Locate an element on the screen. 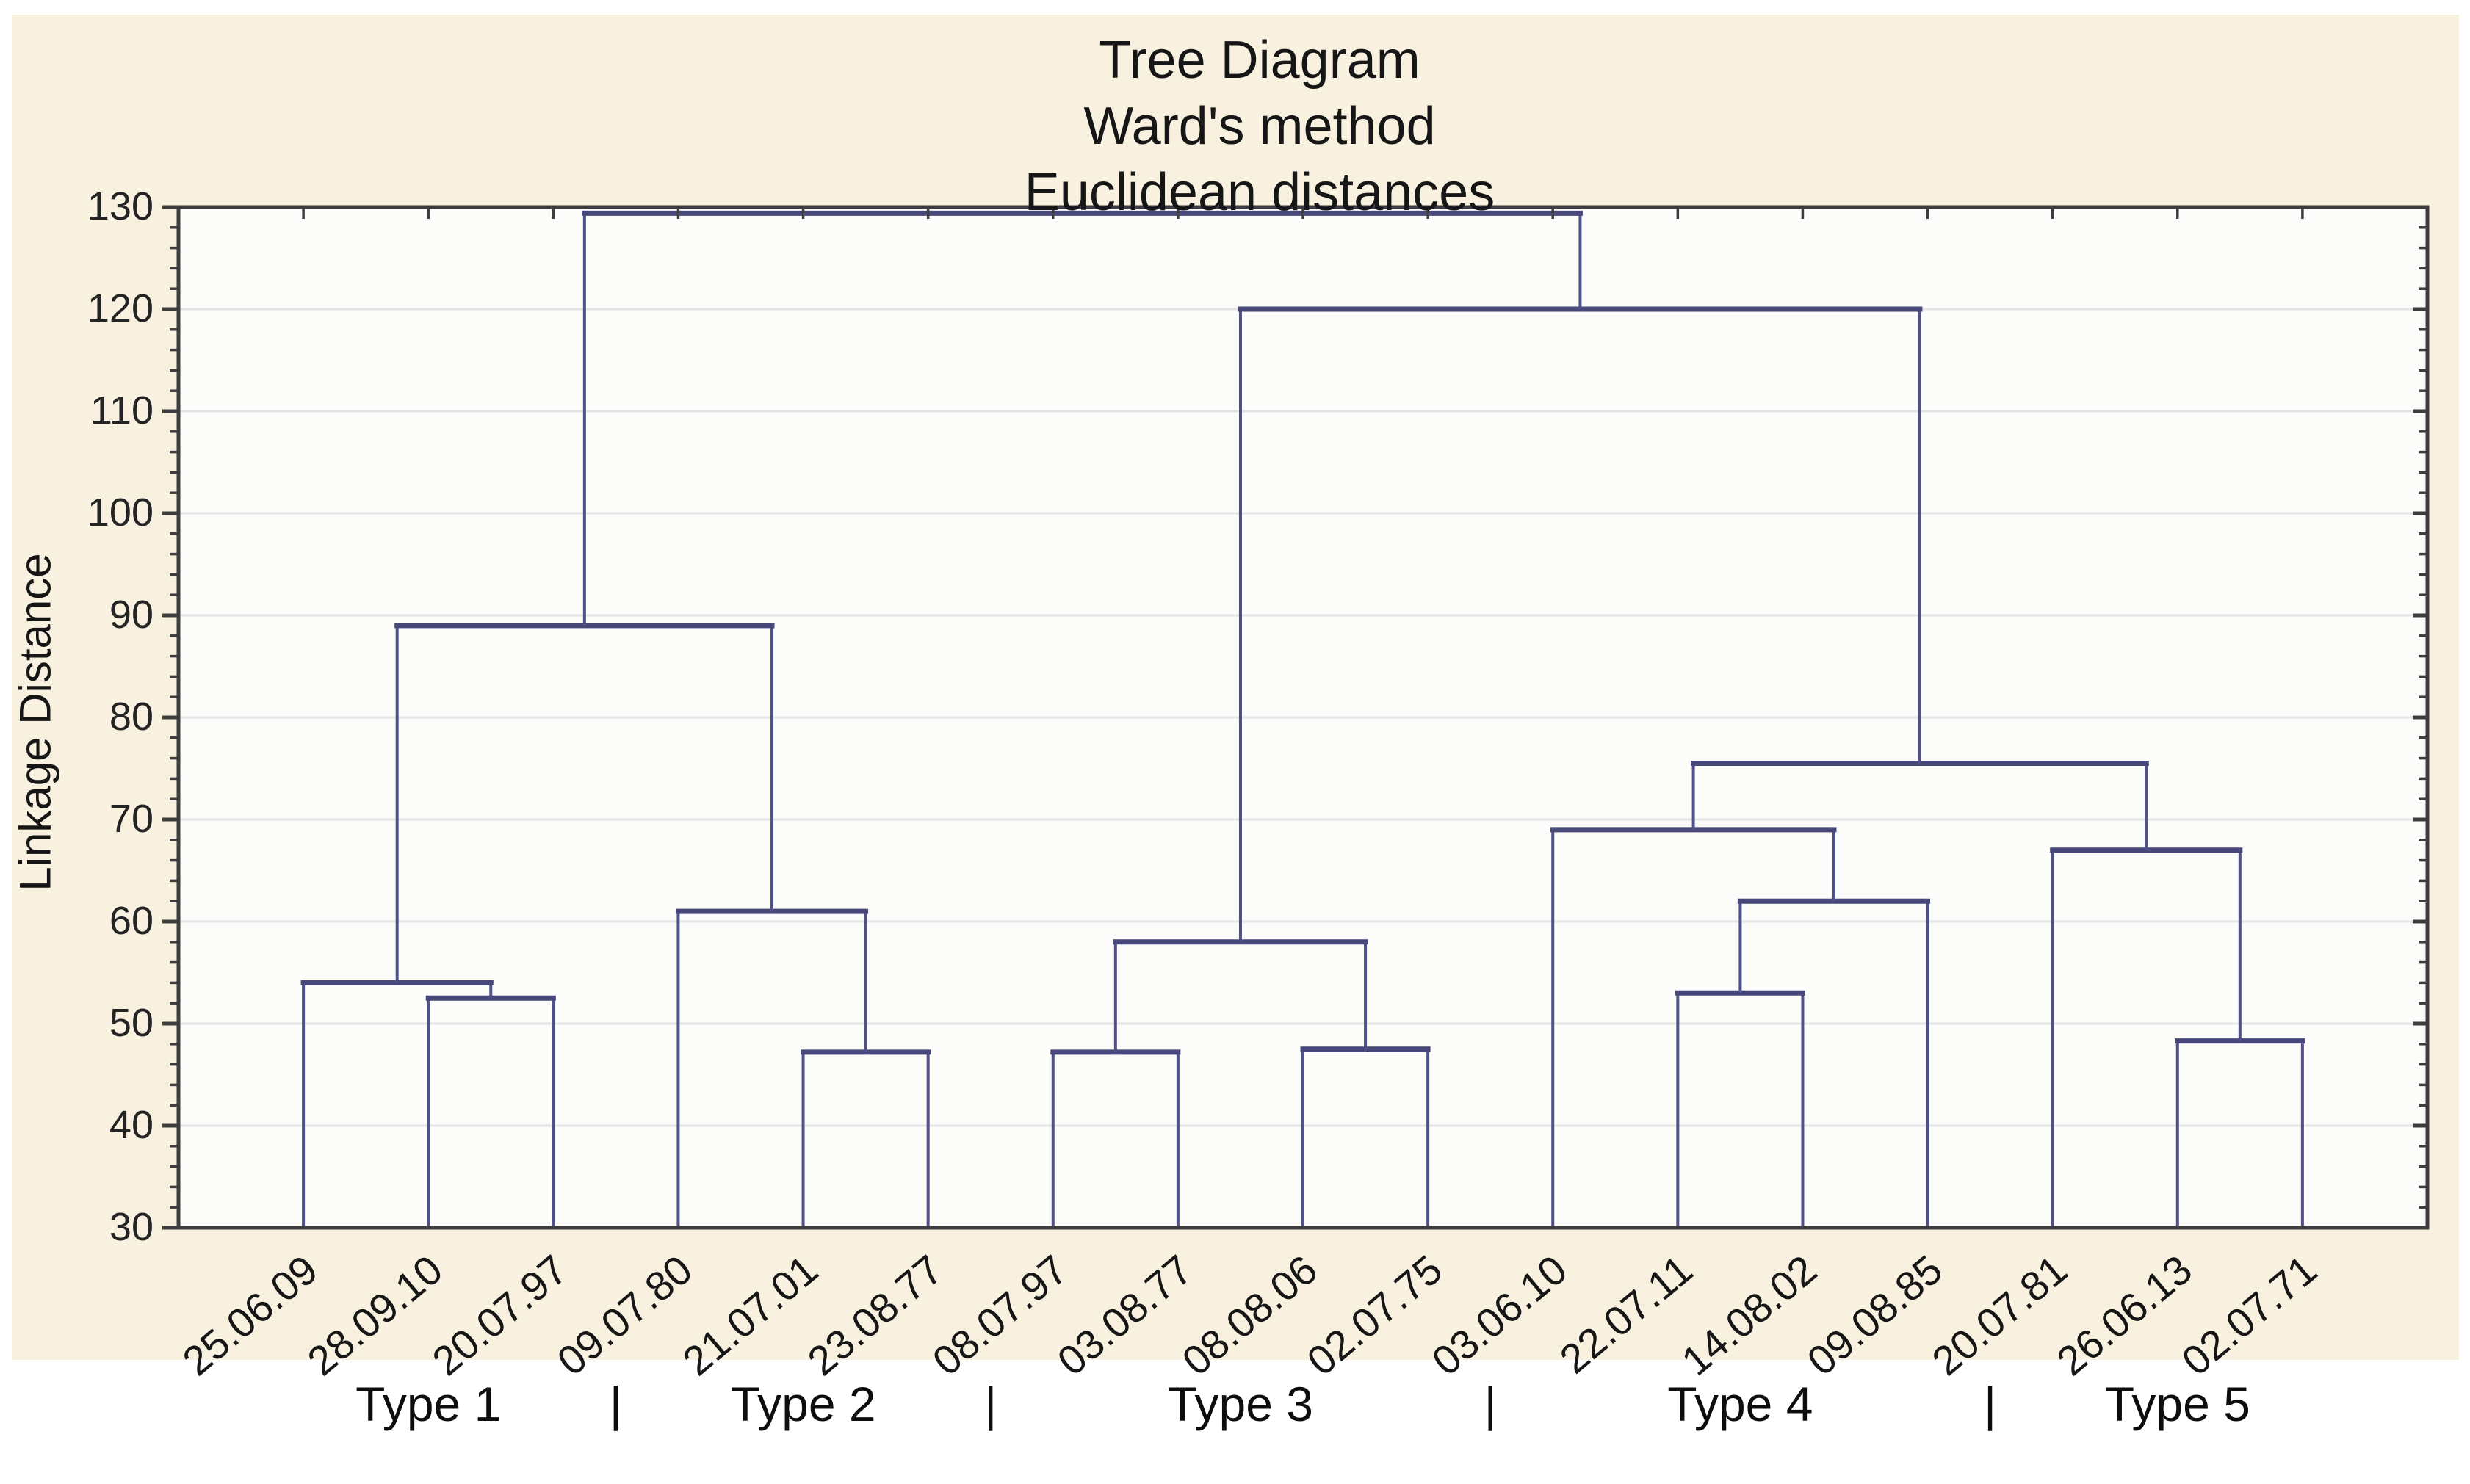 Image resolution: width=2470 pixels, height=1484 pixels. cluster-group-label: Type 4 is located at coordinates (1740, 1404).